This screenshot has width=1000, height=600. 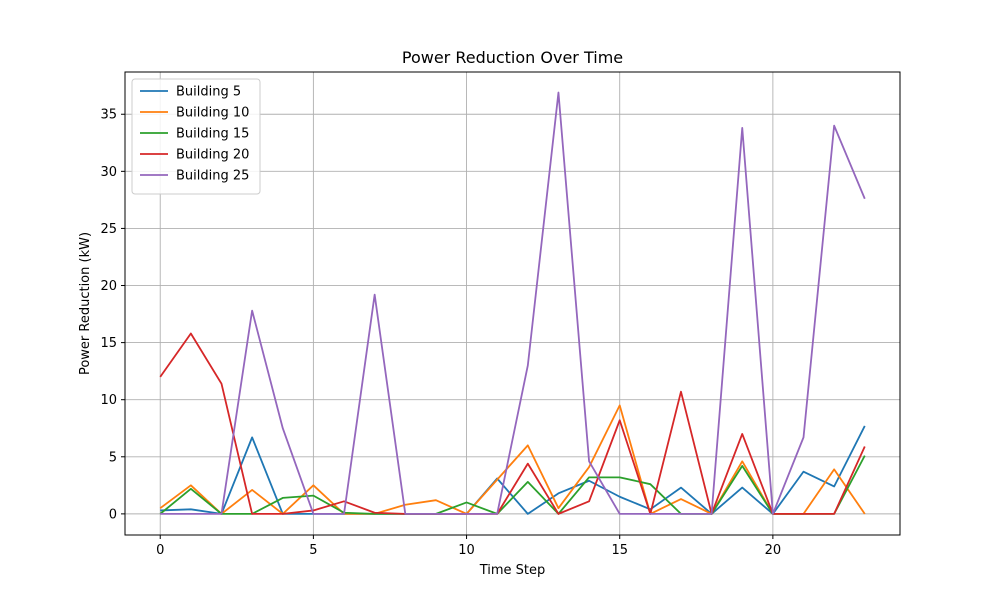 What do you see at coordinates (113, 514) in the screenshot?
I see `y-tick-label: 0` at bounding box center [113, 514].